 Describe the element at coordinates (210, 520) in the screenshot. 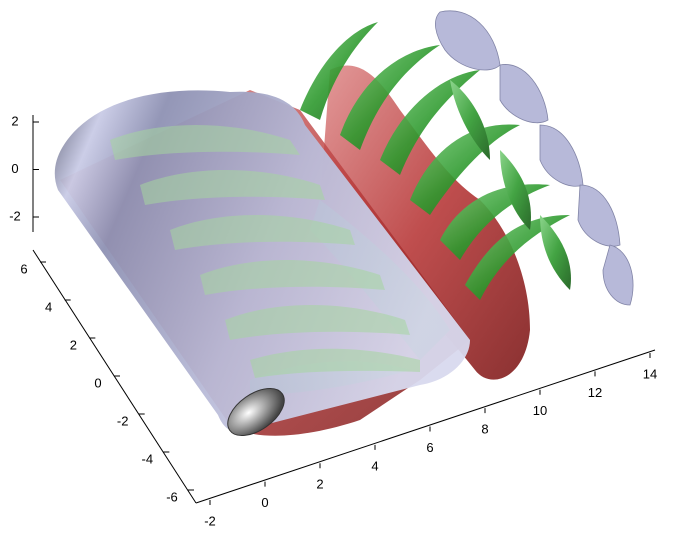

I see `x-tick-label: -2` at that location.